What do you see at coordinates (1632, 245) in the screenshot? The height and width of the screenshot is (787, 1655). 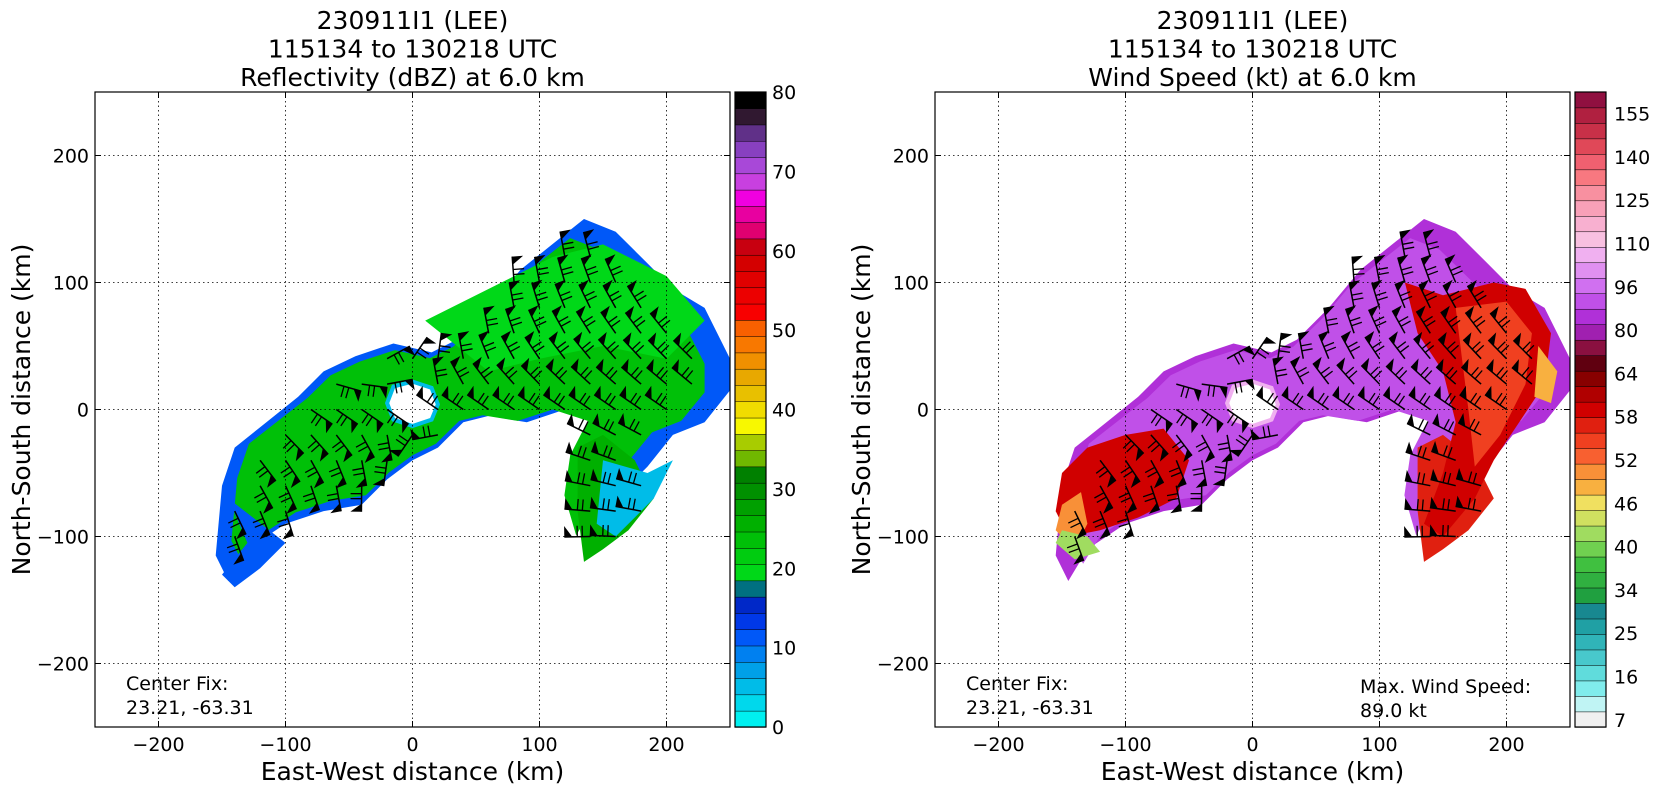 I see `colorbar-tick-label: 110` at bounding box center [1632, 245].